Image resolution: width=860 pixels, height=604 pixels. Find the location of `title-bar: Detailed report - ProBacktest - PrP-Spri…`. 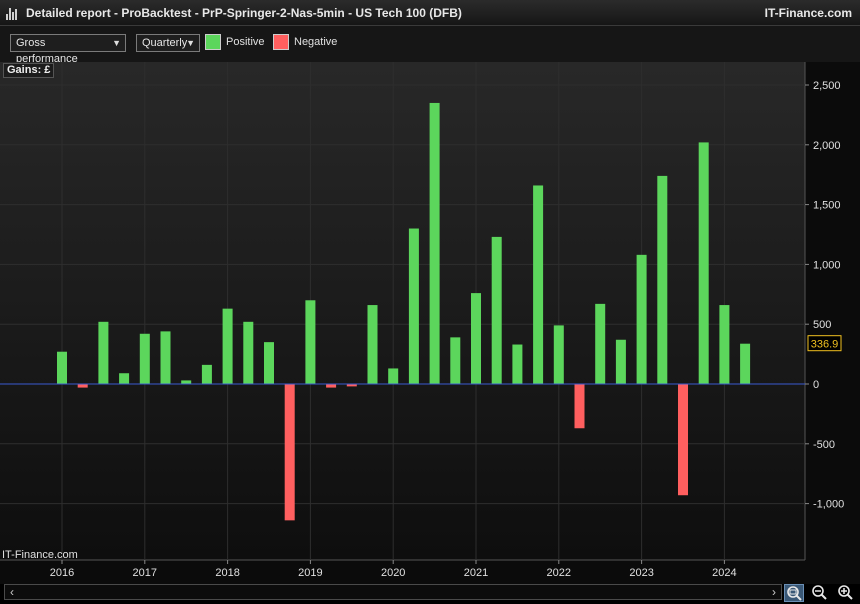

title-bar: Detailed report - ProBacktest - PrP-Spri… is located at coordinates (430, 13).